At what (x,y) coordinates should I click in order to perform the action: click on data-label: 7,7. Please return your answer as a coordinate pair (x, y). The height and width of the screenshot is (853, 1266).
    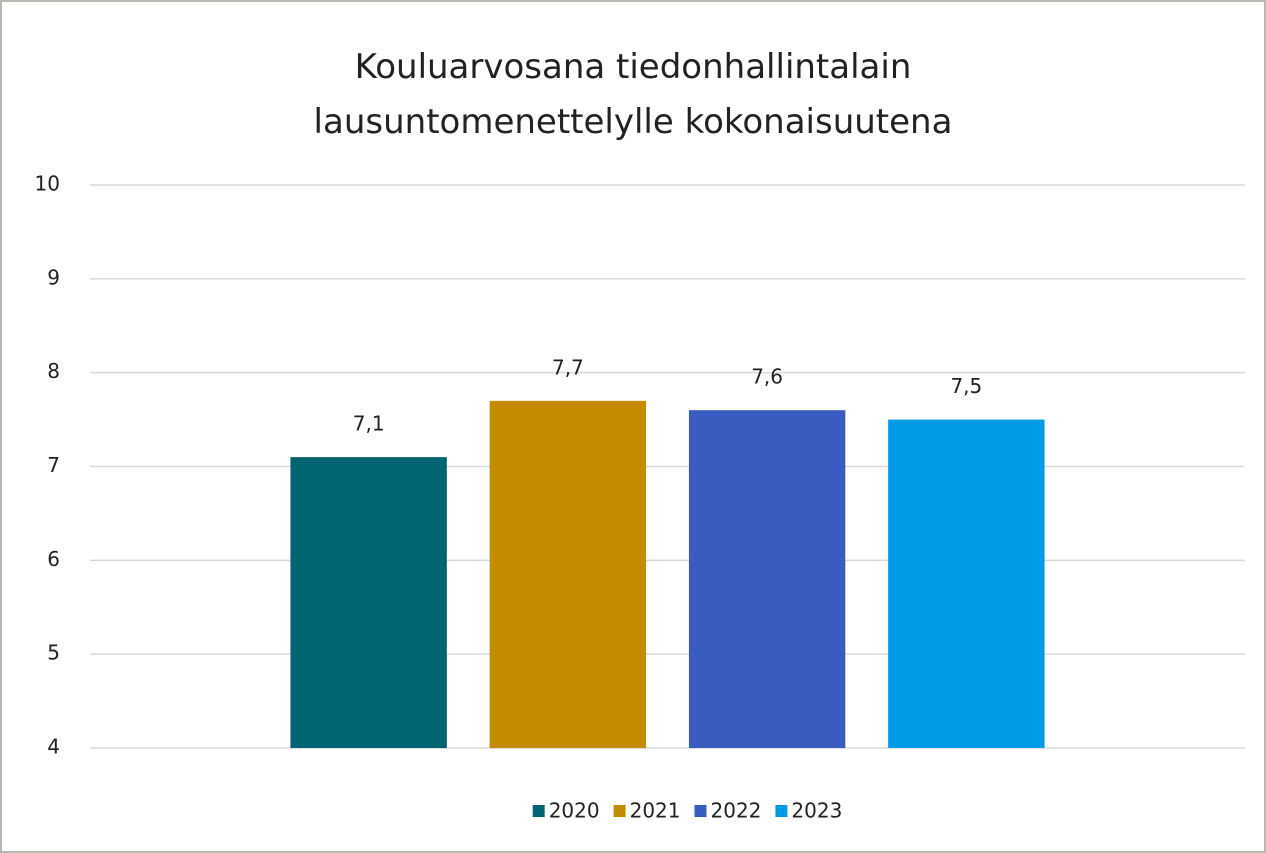
    Looking at the image, I should click on (568, 367).